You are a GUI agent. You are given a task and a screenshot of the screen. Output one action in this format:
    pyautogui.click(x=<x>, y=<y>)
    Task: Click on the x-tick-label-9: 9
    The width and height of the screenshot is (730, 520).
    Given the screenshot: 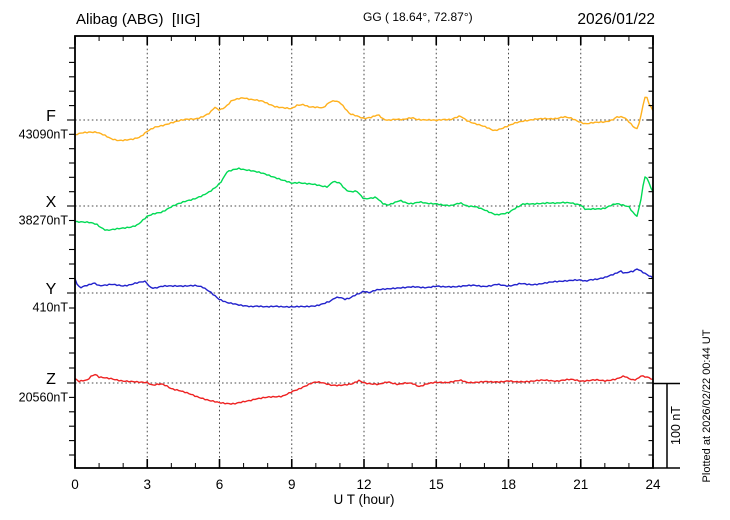 What is the action you would take?
    pyautogui.click(x=292, y=484)
    